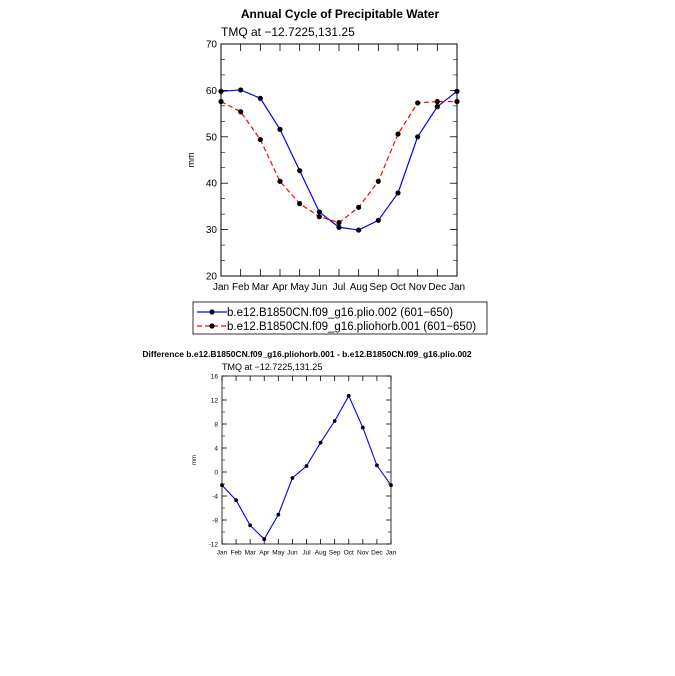 This screenshot has width=675, height=676. Describe the element at coordinates (299, 287) in the screenshot. I see `chart1-xtick-label-4: May` at that location.